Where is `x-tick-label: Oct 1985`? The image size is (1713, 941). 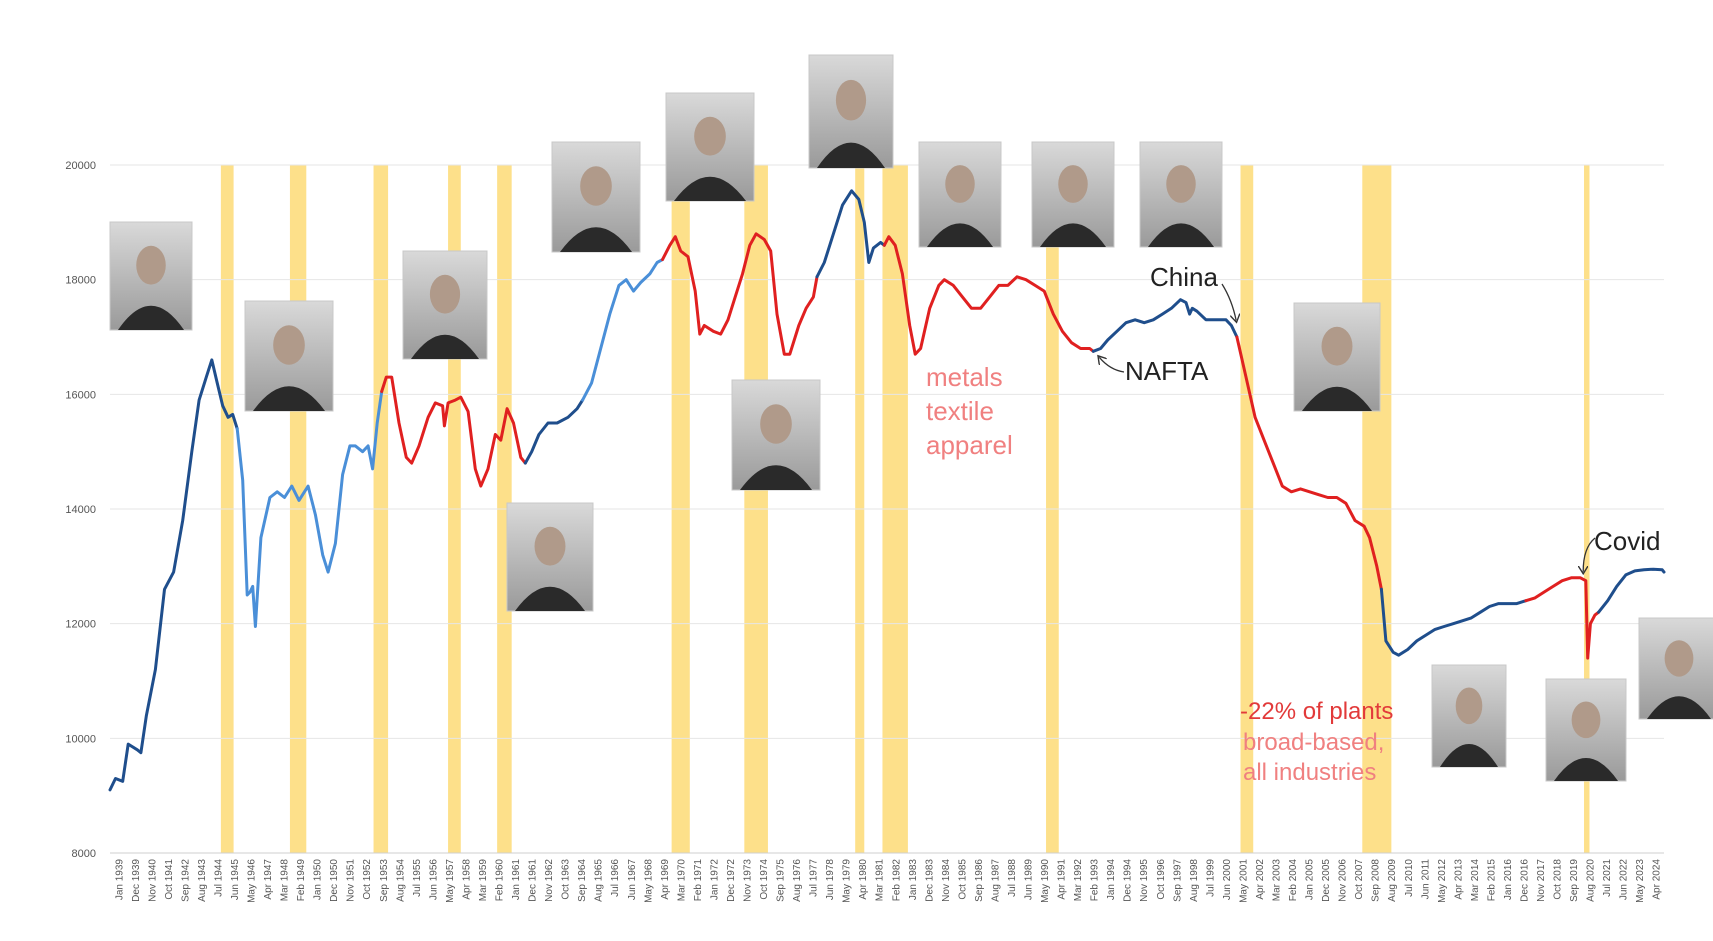
x-tick-label: Oct 1985 is located at coordinates (962, 879).